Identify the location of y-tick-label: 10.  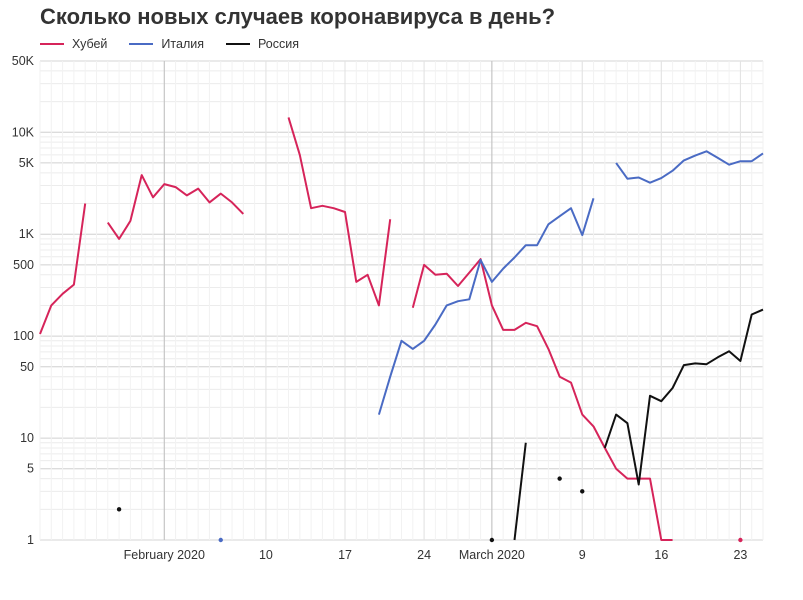
(27, 438).